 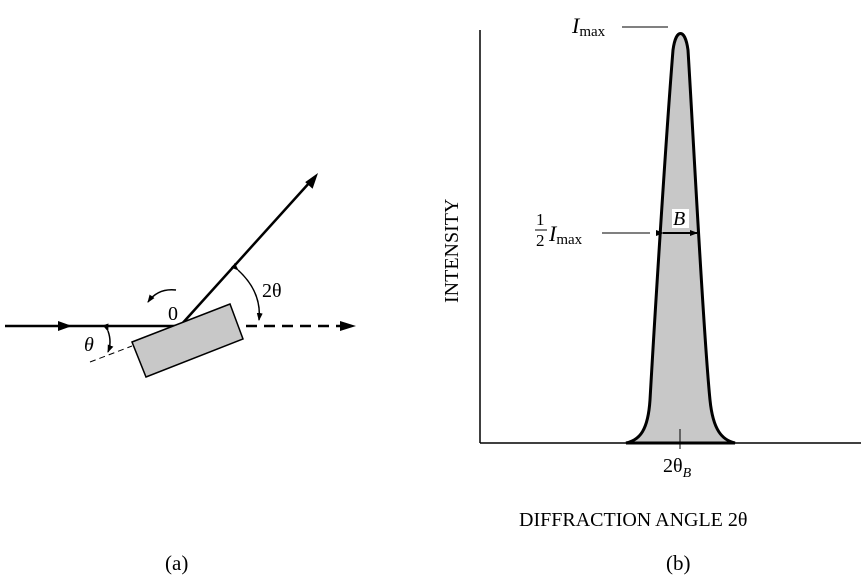 I want to click on diffracted-beam, so click(x=245, y=254).